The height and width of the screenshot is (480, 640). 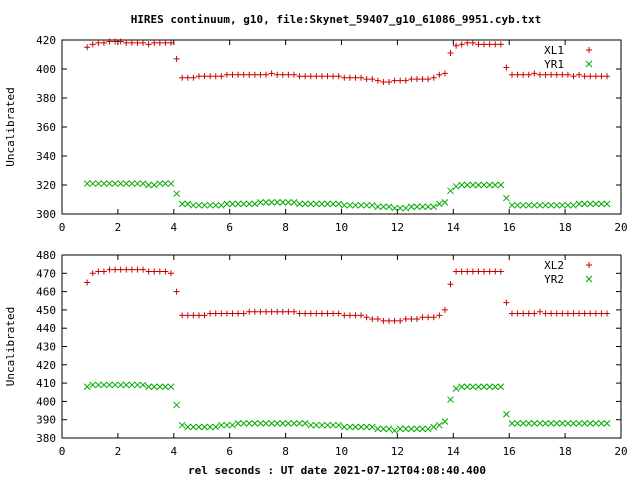 I want to click on x-tick-label: 6, so click(x=229, y=451).